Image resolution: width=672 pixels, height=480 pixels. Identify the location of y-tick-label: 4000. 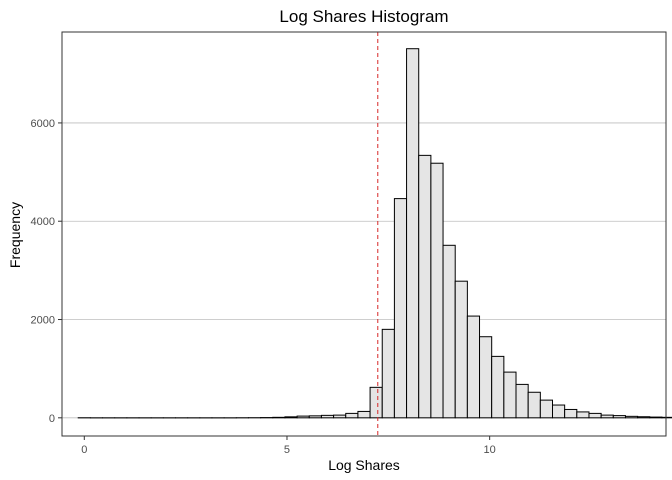
(43, 222).